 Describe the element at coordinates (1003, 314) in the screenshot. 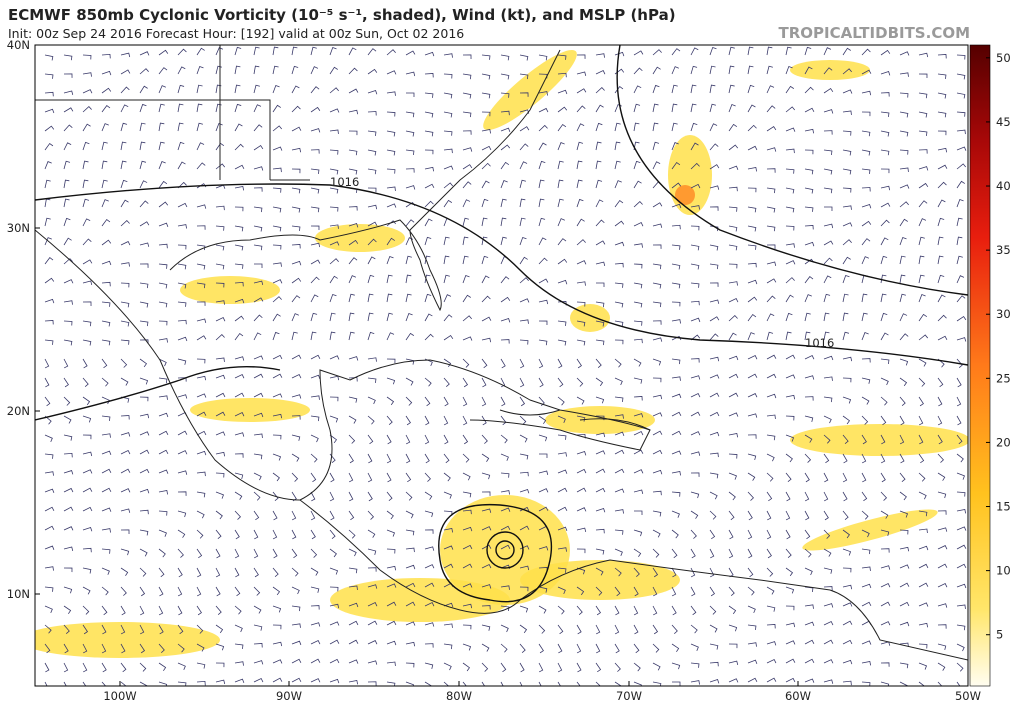

I see `colorbar-label: 30` at that location.